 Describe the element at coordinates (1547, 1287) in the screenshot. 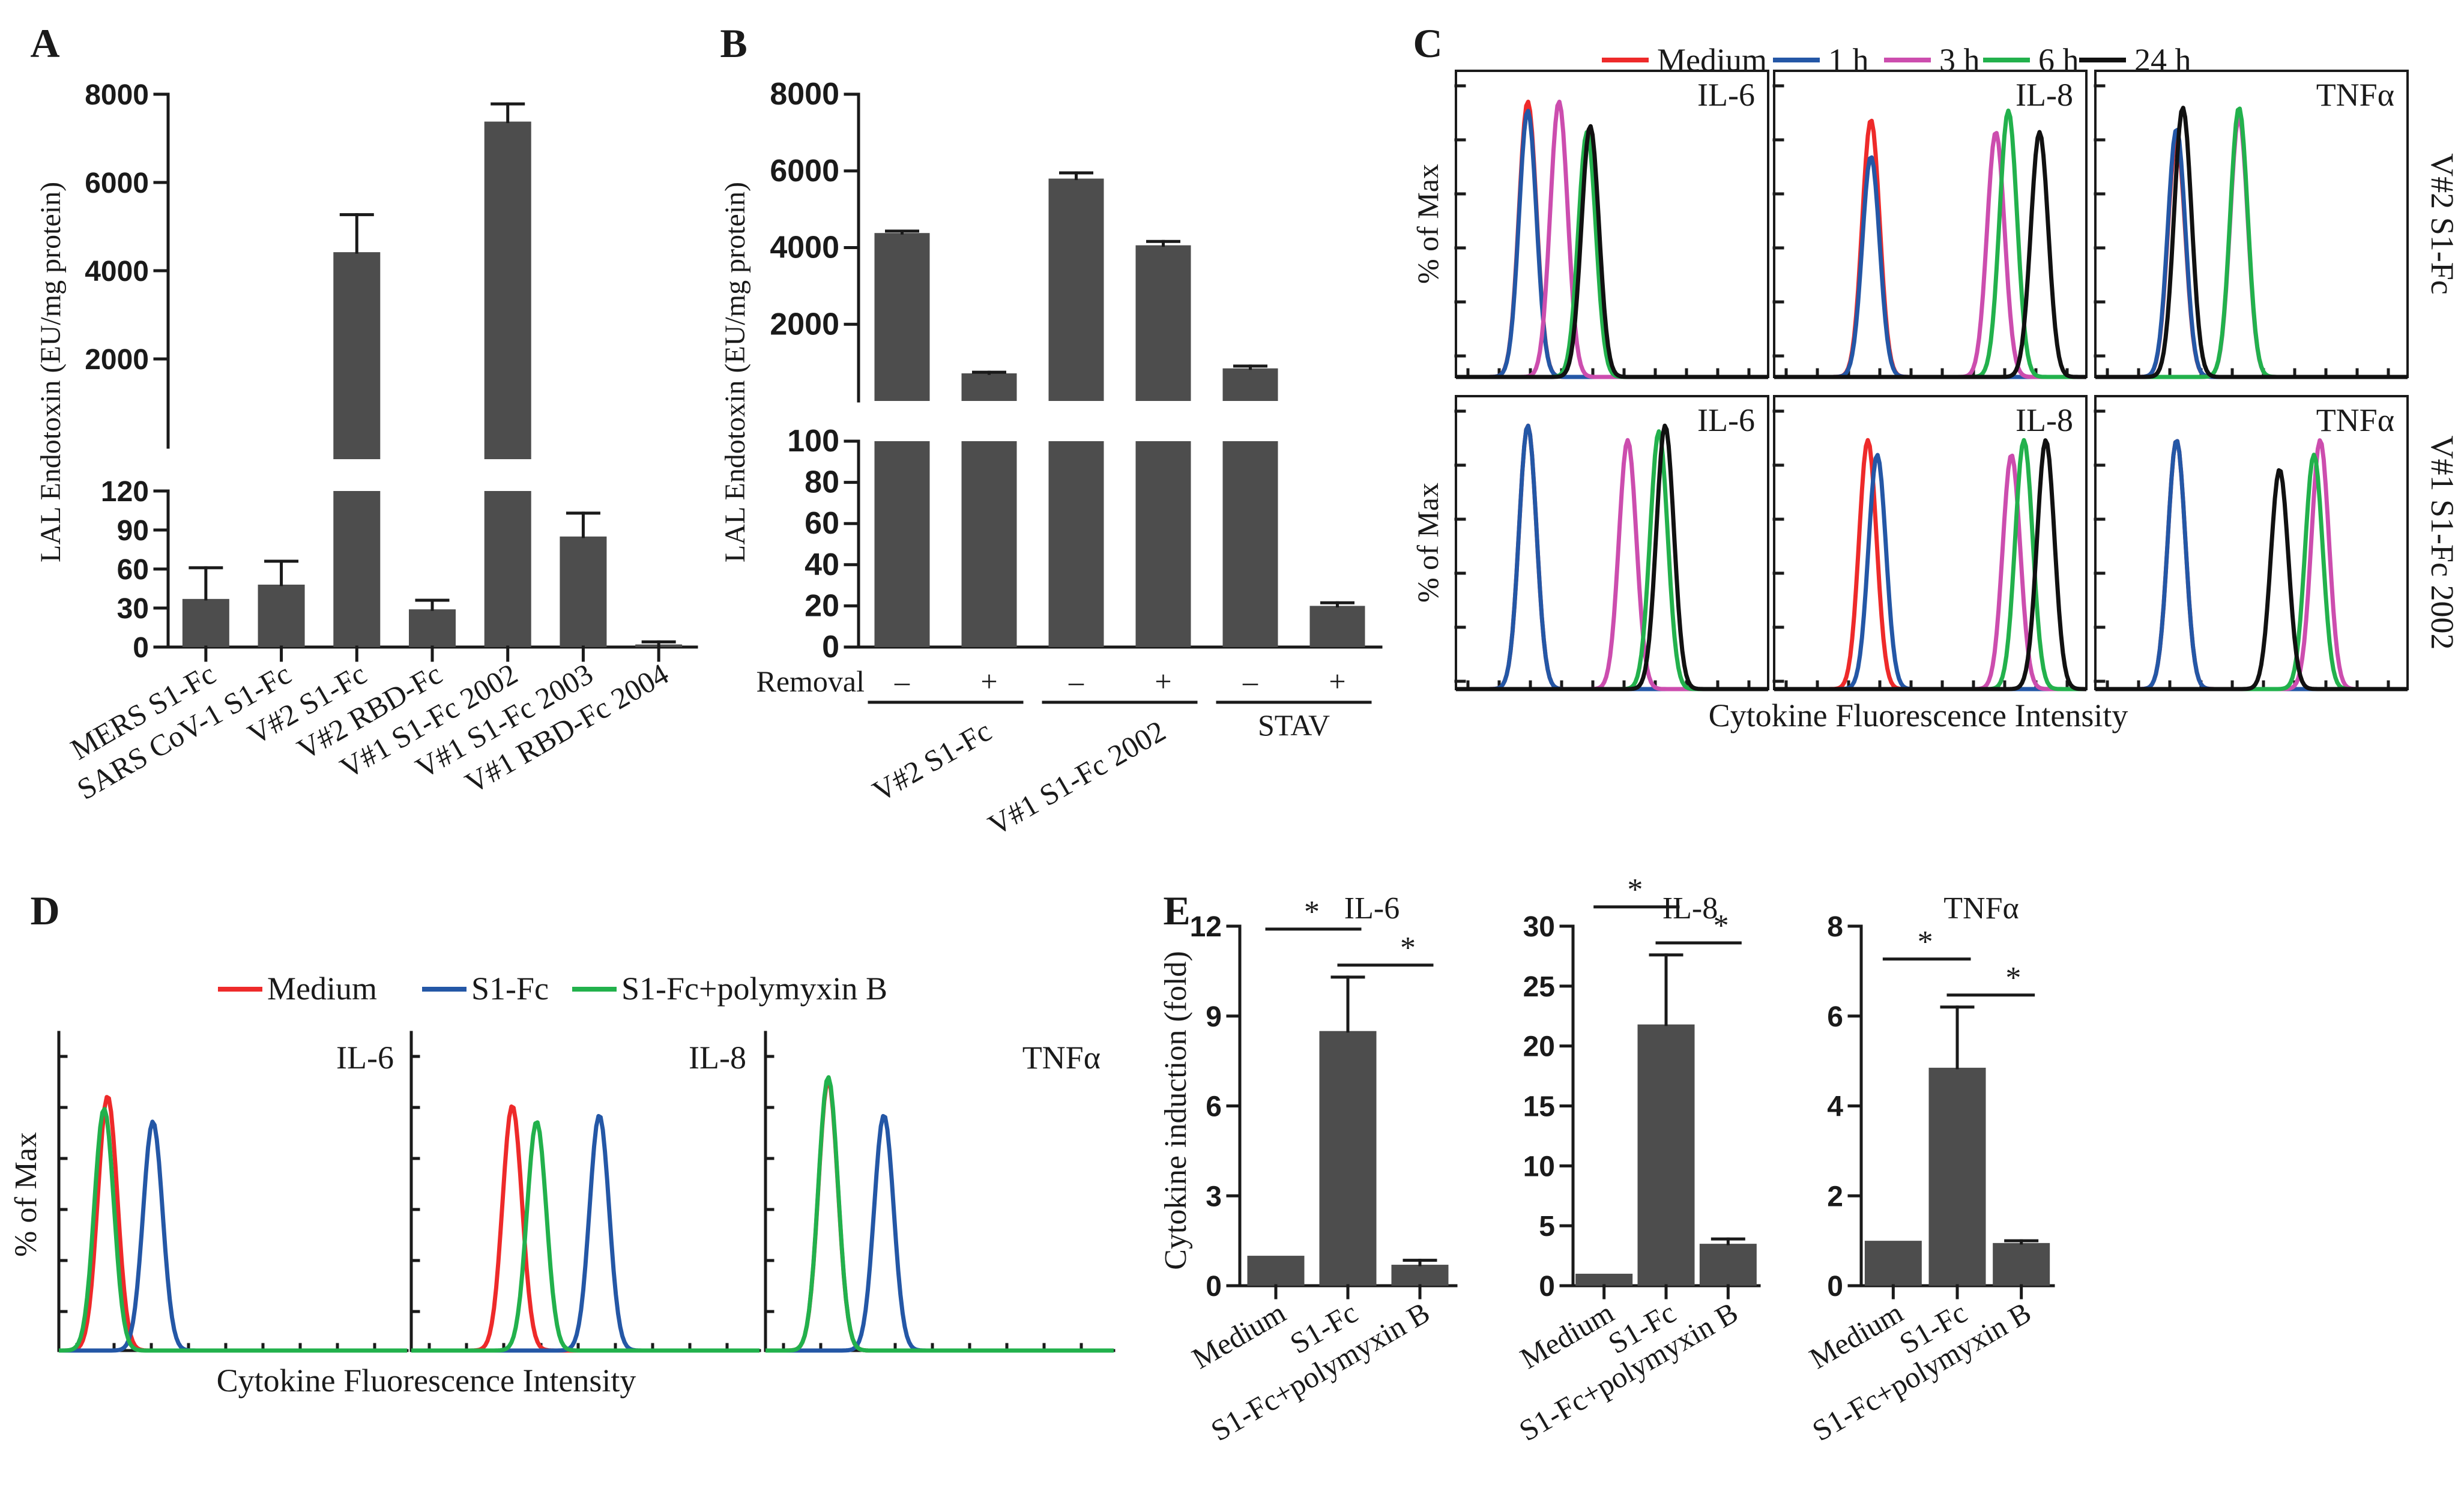

I see `panel-e-tick-label-1: 0` at that location.